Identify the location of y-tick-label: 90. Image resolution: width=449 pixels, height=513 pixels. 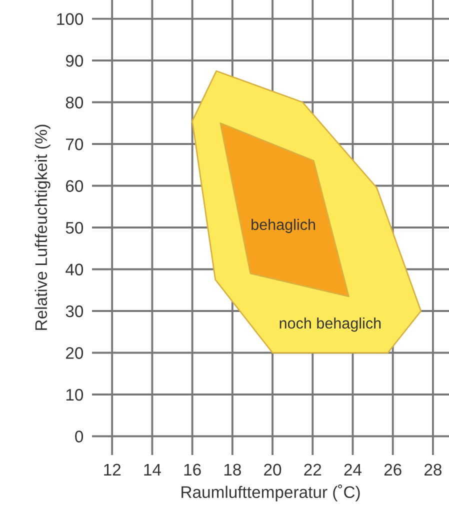
(75, 60).